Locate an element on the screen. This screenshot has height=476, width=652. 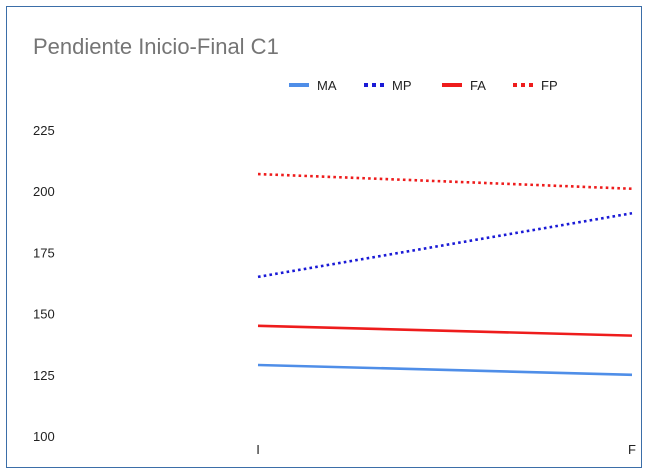
y-tick-label: 100 is located at coordinates (44, 436).